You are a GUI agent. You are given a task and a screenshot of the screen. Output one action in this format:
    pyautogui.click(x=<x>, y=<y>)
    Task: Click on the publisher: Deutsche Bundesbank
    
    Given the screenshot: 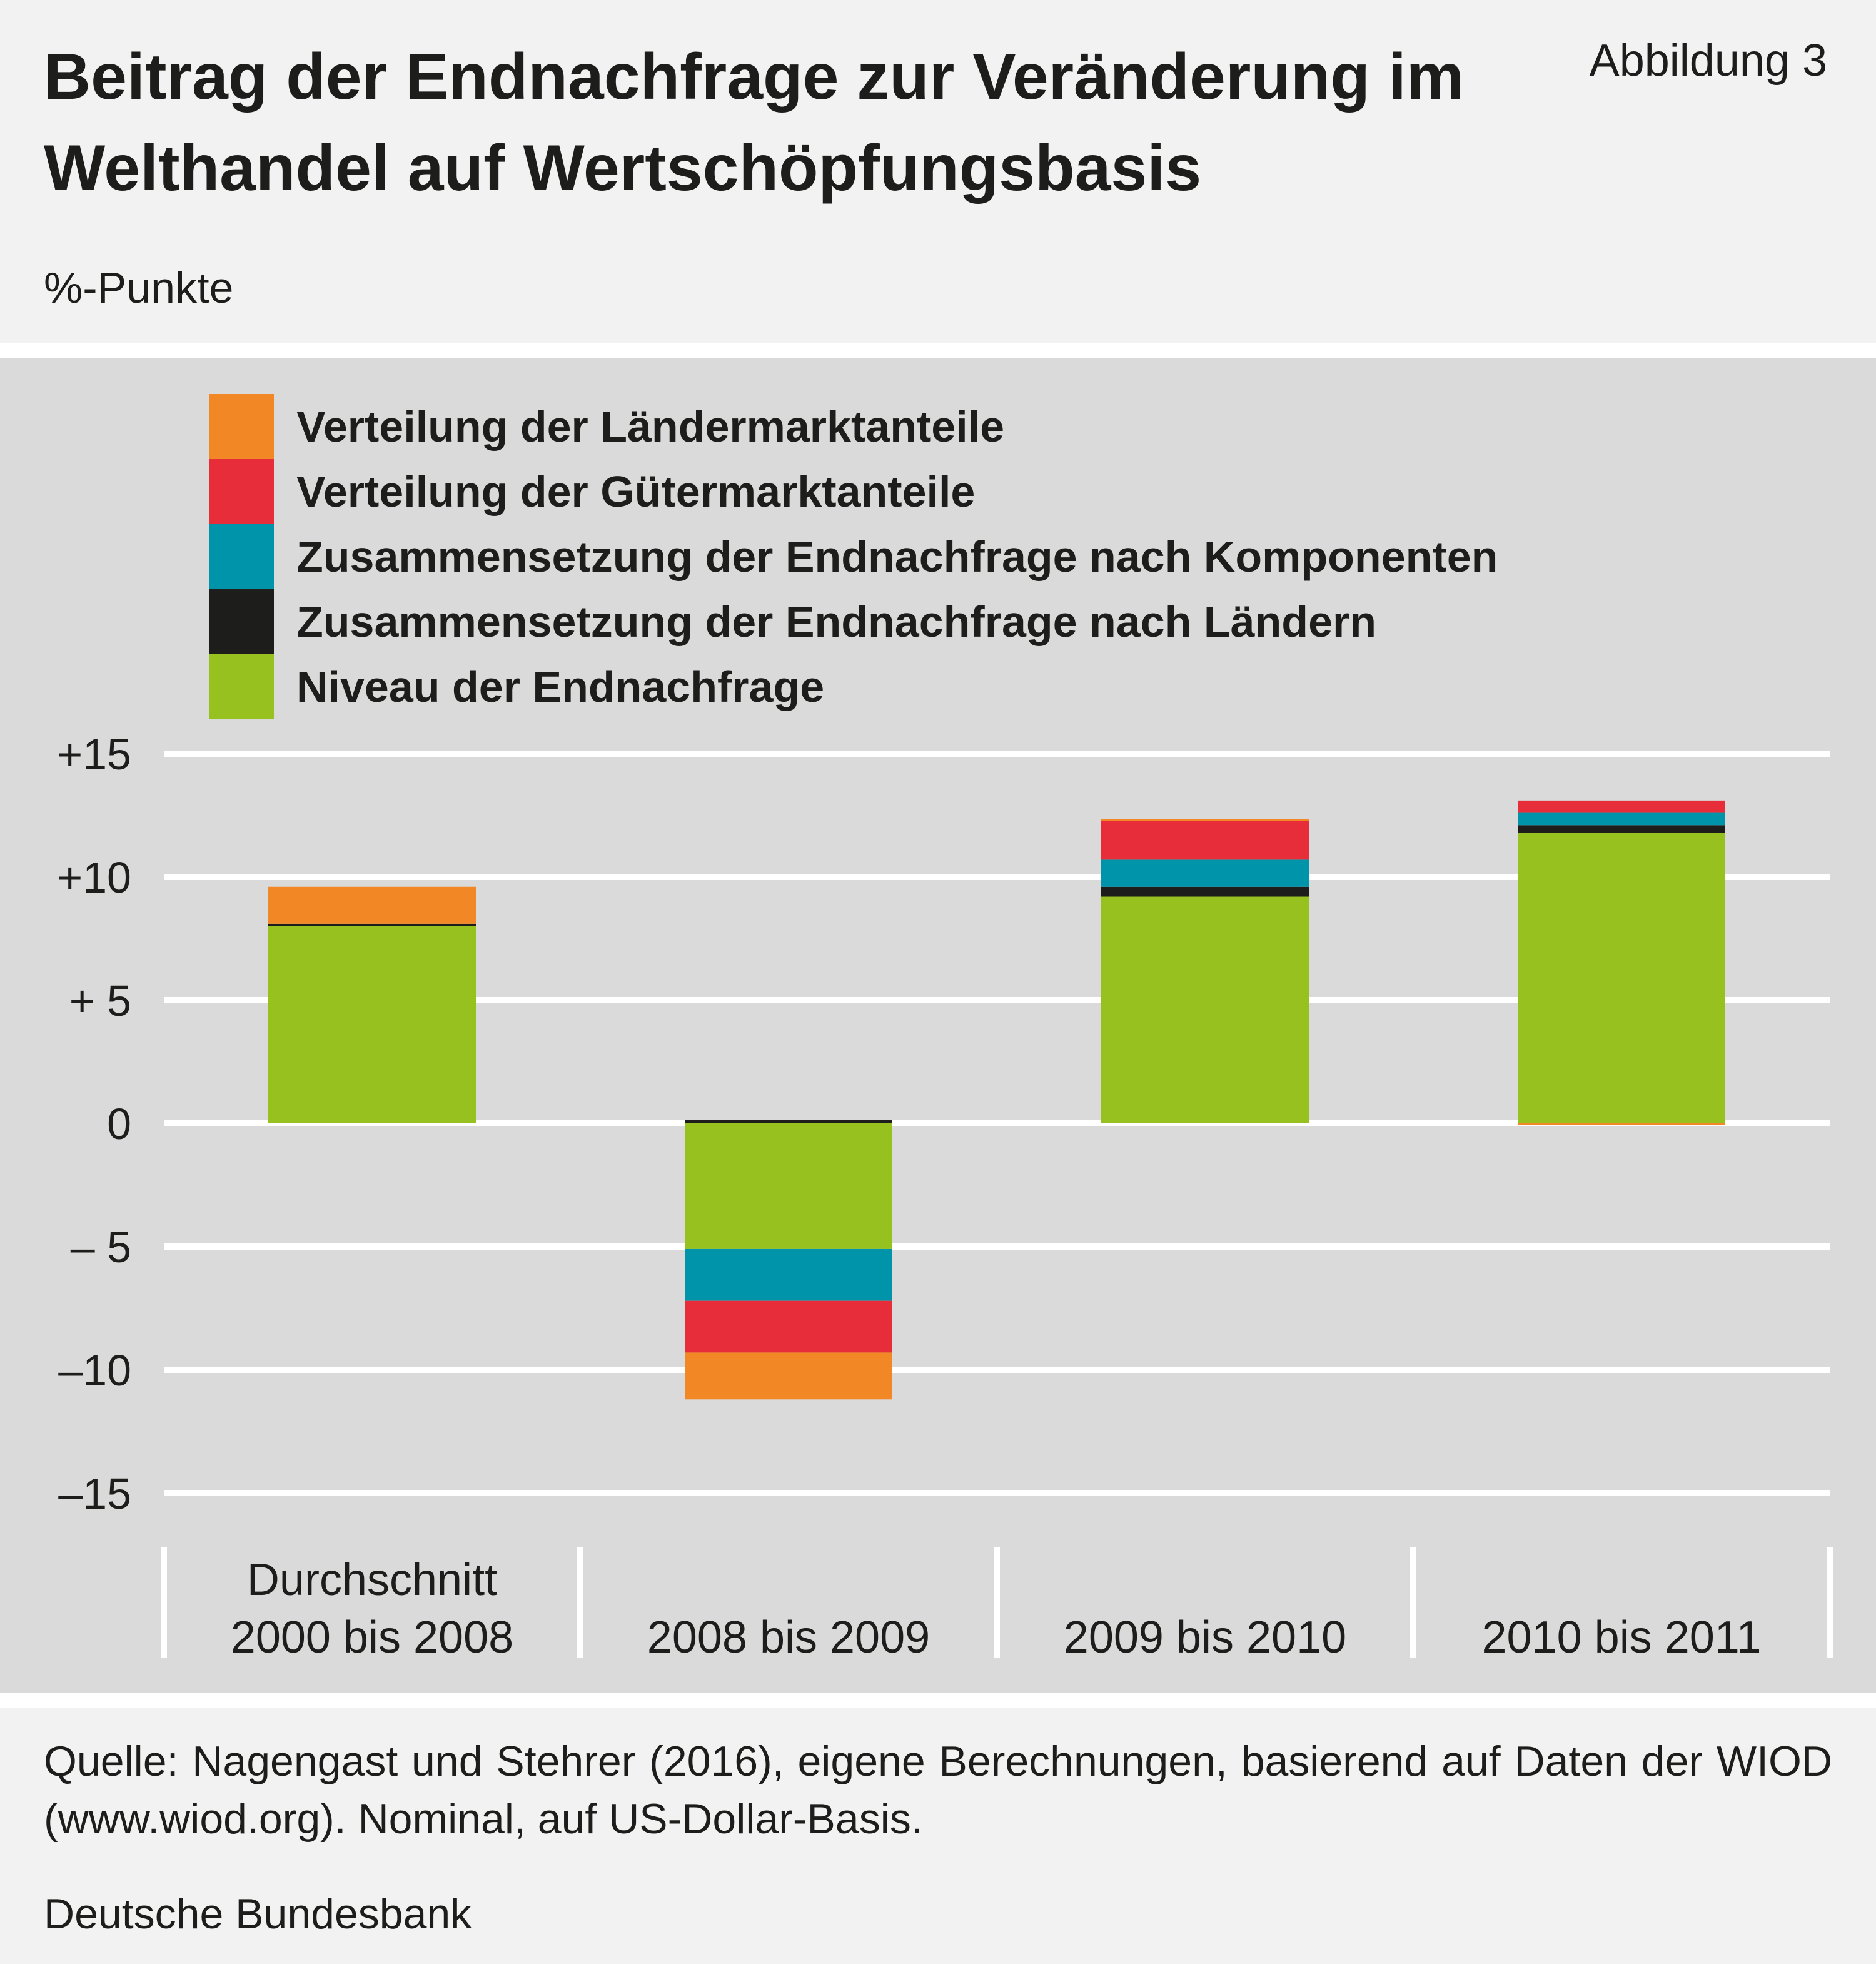 What is the action you would take?
    pyautogui.click(x=258, y=1914)
    